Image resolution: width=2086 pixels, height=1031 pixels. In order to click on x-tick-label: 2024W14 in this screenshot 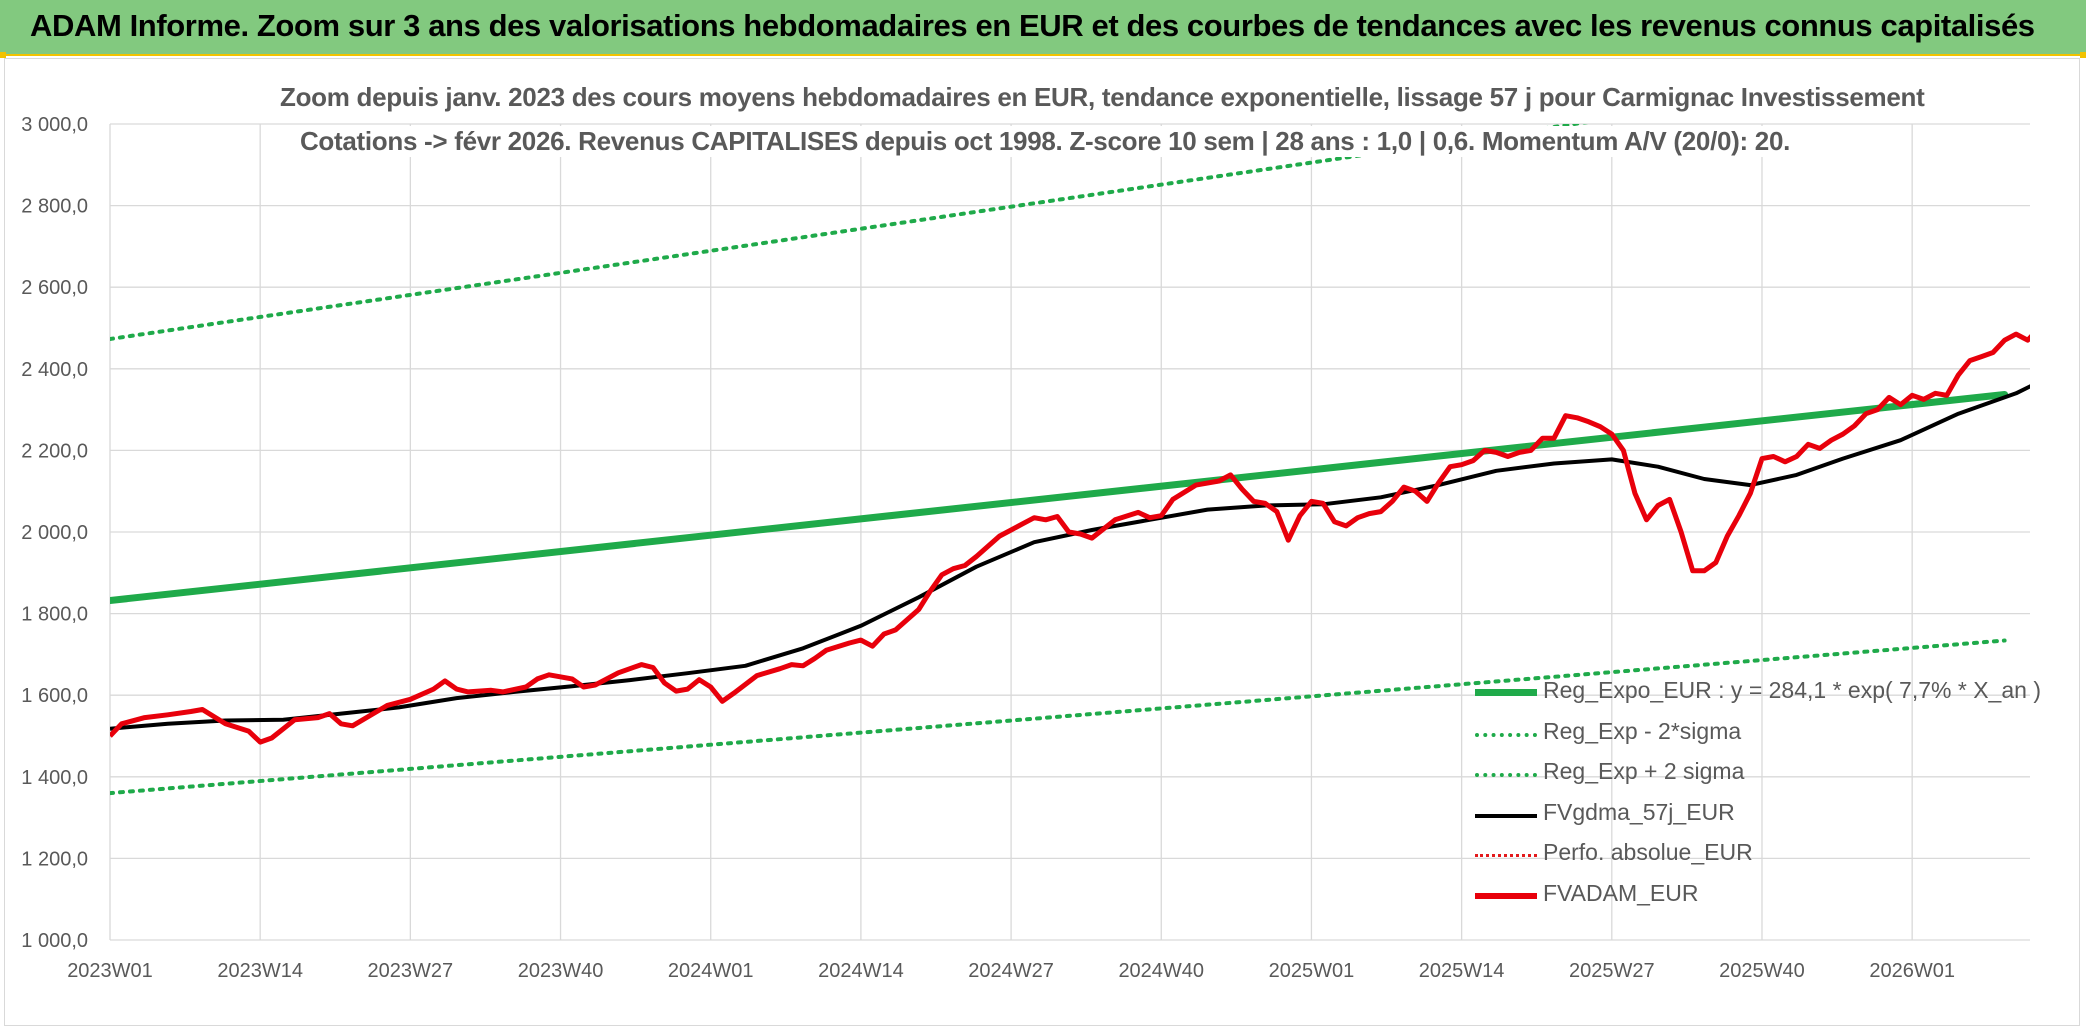, I will do `click(861, 971)`.